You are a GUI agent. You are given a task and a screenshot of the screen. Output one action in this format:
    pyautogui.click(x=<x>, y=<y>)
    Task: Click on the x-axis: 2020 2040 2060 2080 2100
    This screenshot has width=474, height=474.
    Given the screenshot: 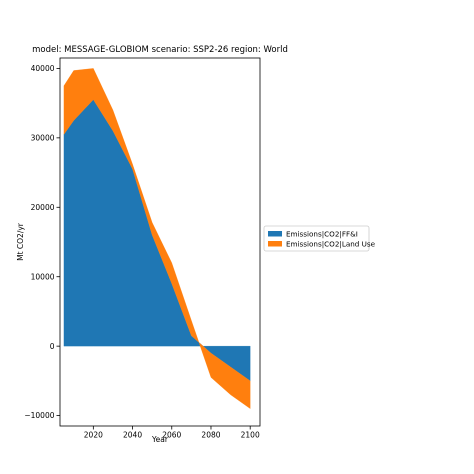 What is the action you would take?
    pyautogui.click(x=172, y=433)
    